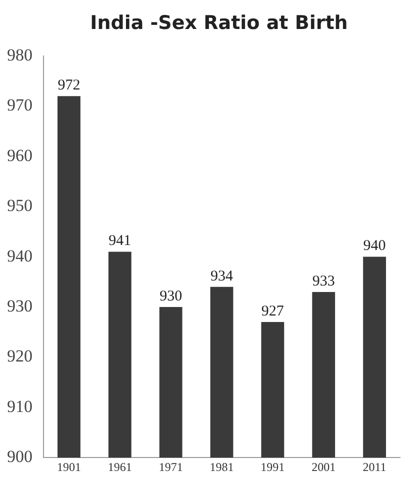  Describe the element at coordinates (323, 281) in the screenshot. I see `data-label: 933` at that location.